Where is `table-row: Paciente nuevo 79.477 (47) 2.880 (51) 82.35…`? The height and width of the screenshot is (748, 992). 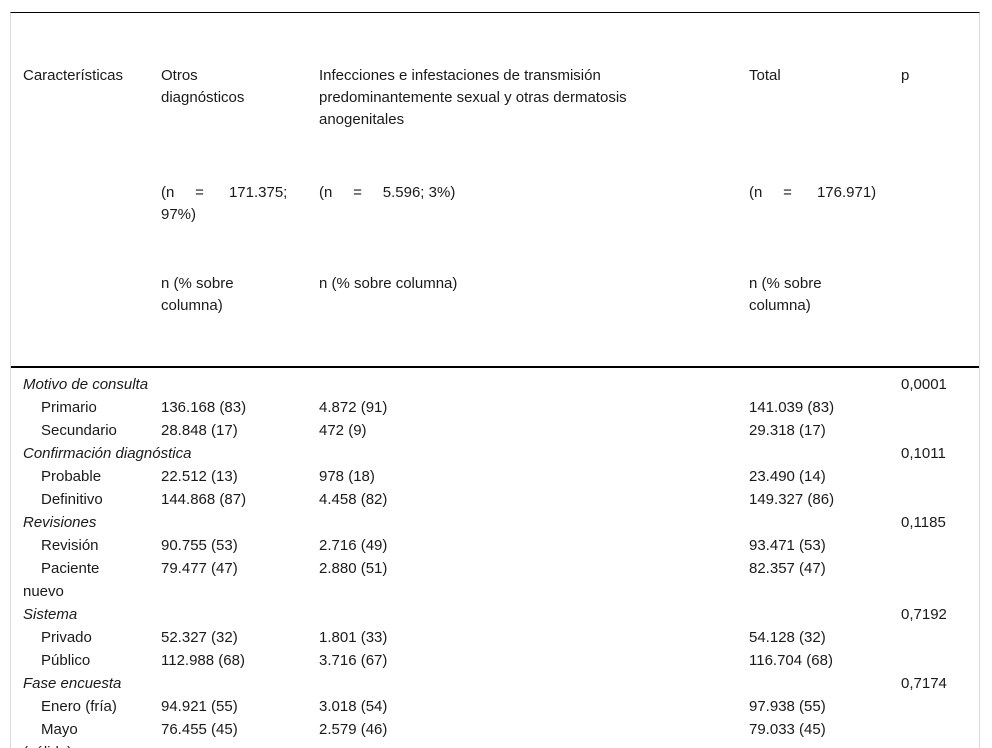 table-row: Paciente nuevo 79.477 (47) 2.880 (51) 82.35… is located at coordinates (502, 580).